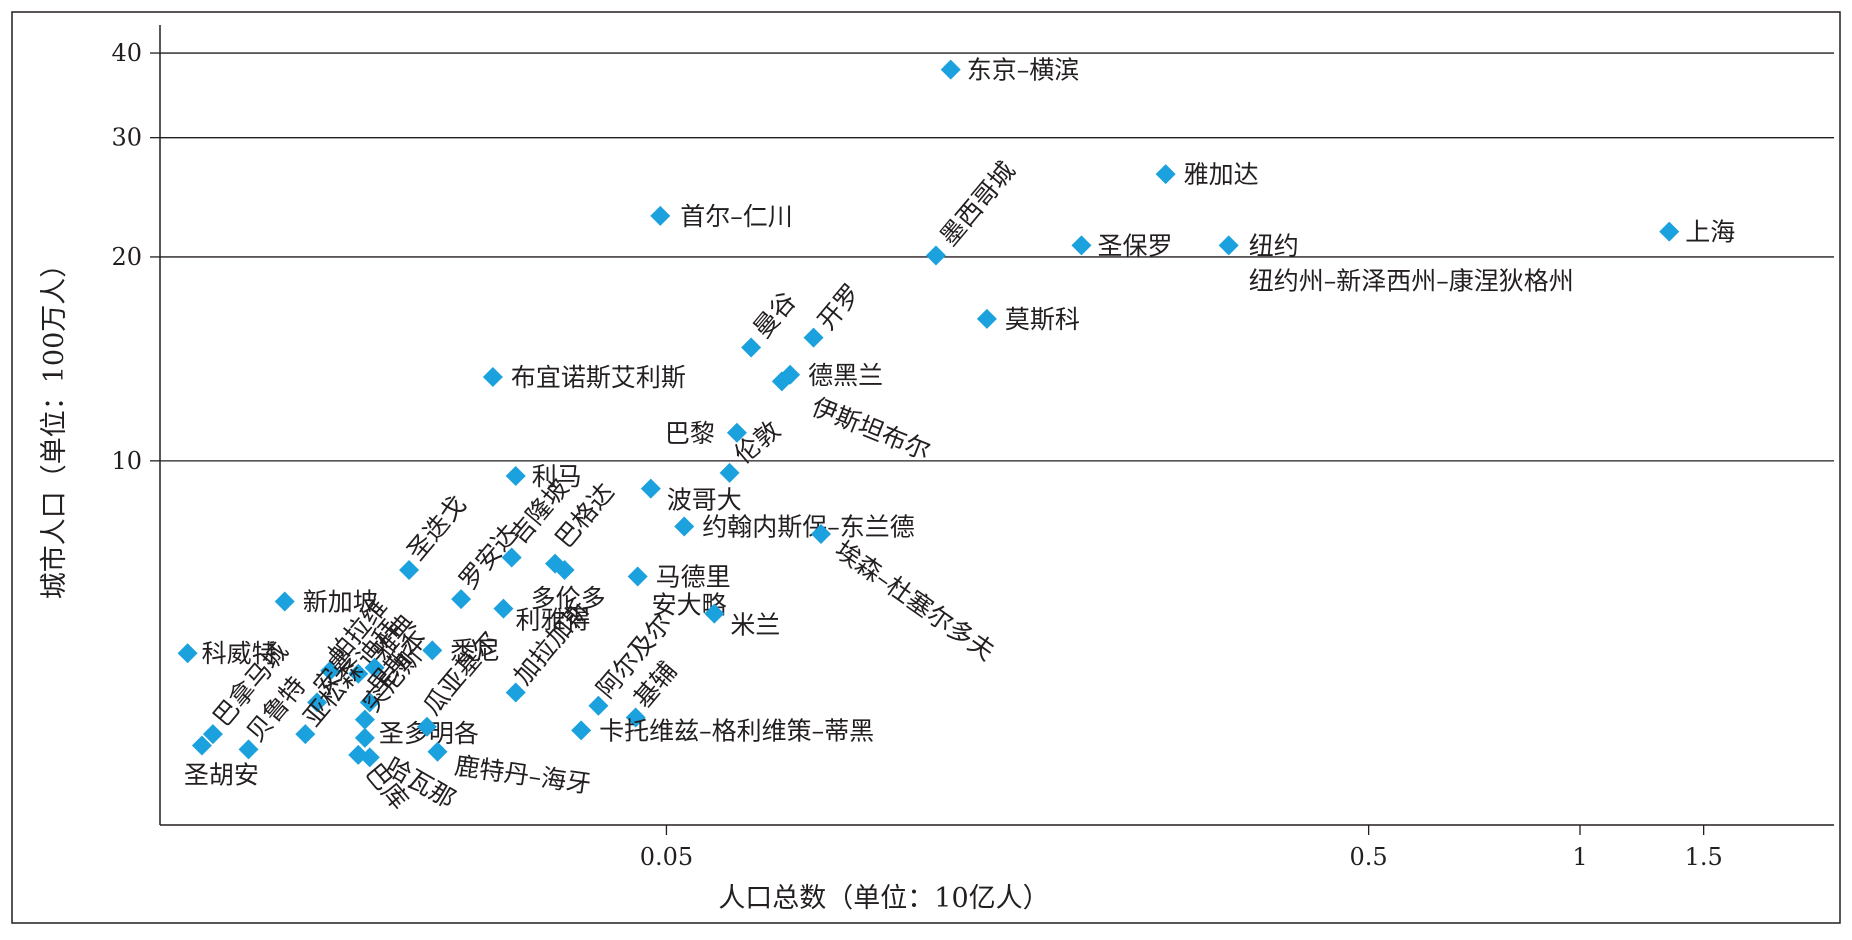 The width and height of the screenshot is (1852, 940). Describe the element at coordinates (1181, 848) in the screenshot. I see `x-axis-ticks: 0.05 0.5 1 1.5` at that location.